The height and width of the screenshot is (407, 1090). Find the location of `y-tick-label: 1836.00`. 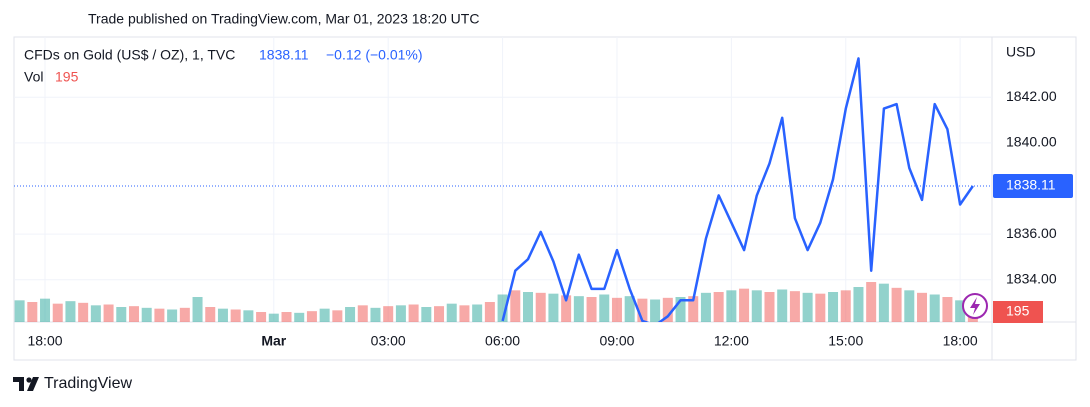

y-tick-label: 1836.00 is located at coordinates (1031, 233).